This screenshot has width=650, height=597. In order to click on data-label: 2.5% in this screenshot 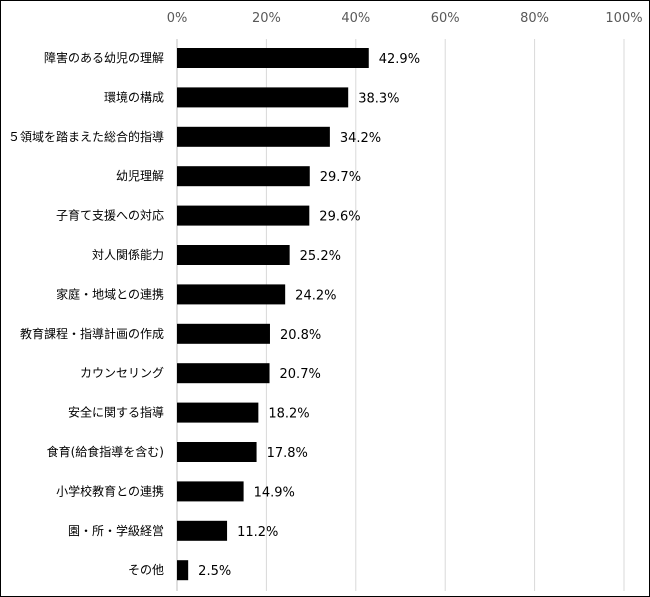, I will do `click(214, 571)`.